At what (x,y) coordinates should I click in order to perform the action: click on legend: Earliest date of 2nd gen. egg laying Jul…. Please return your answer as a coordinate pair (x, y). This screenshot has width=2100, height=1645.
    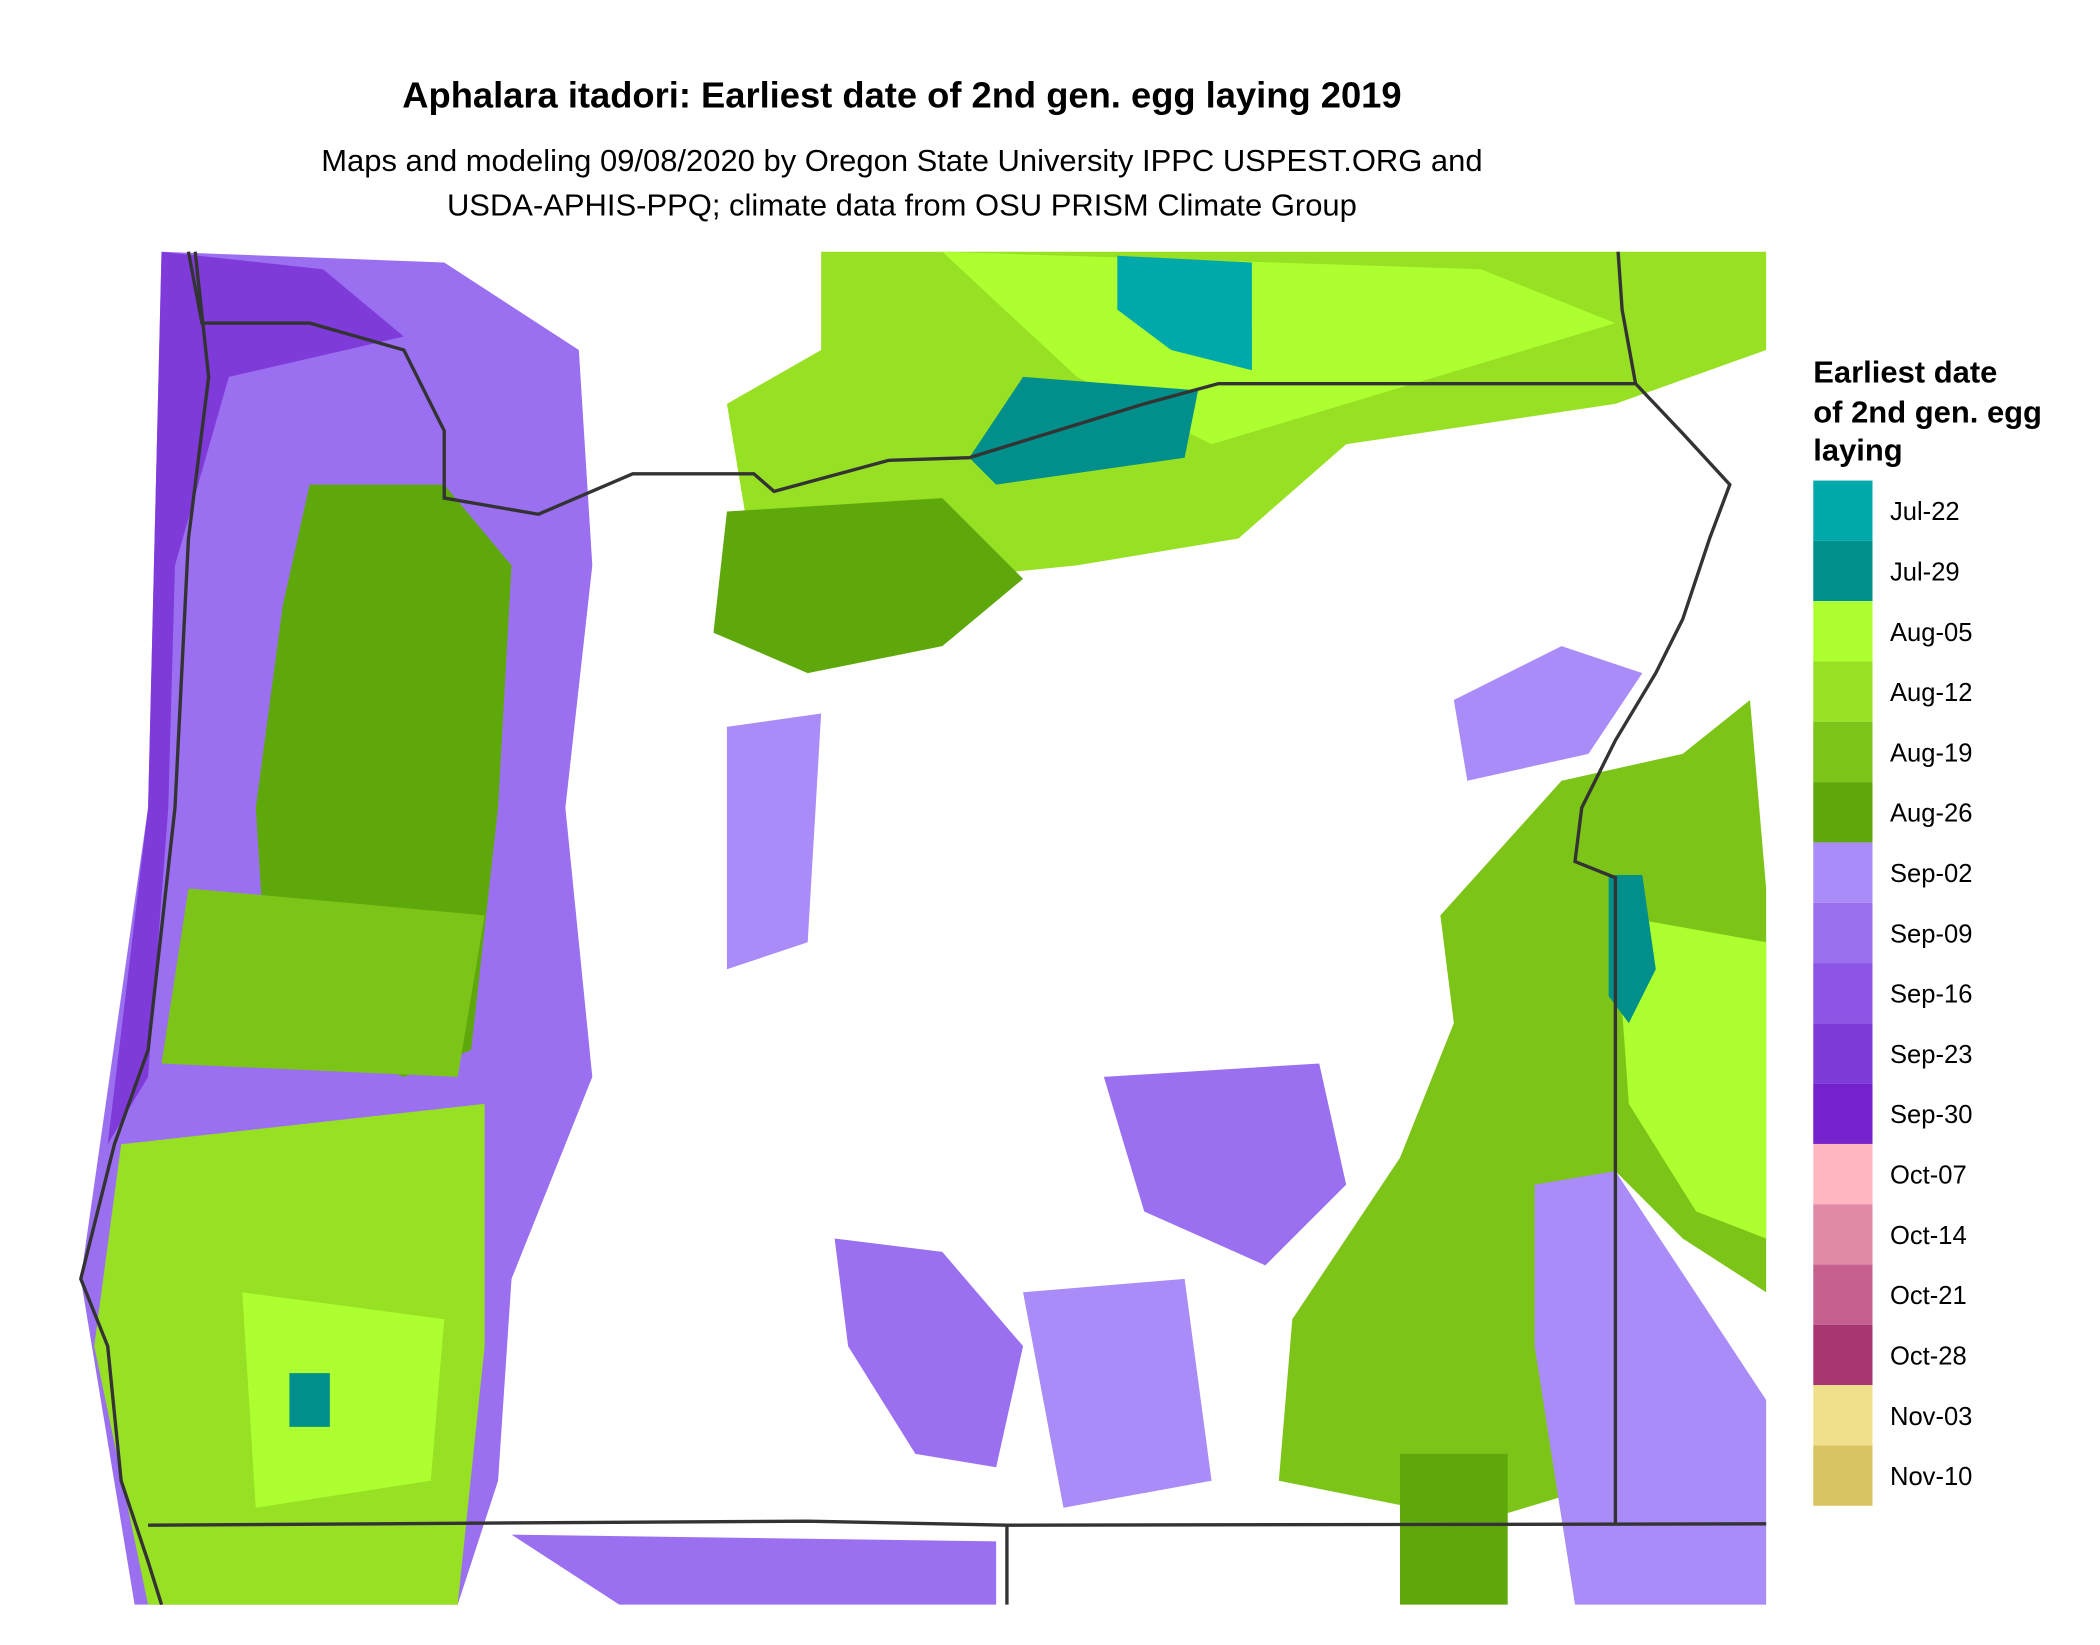
    Looking at the image, I should click on (1927, 930).